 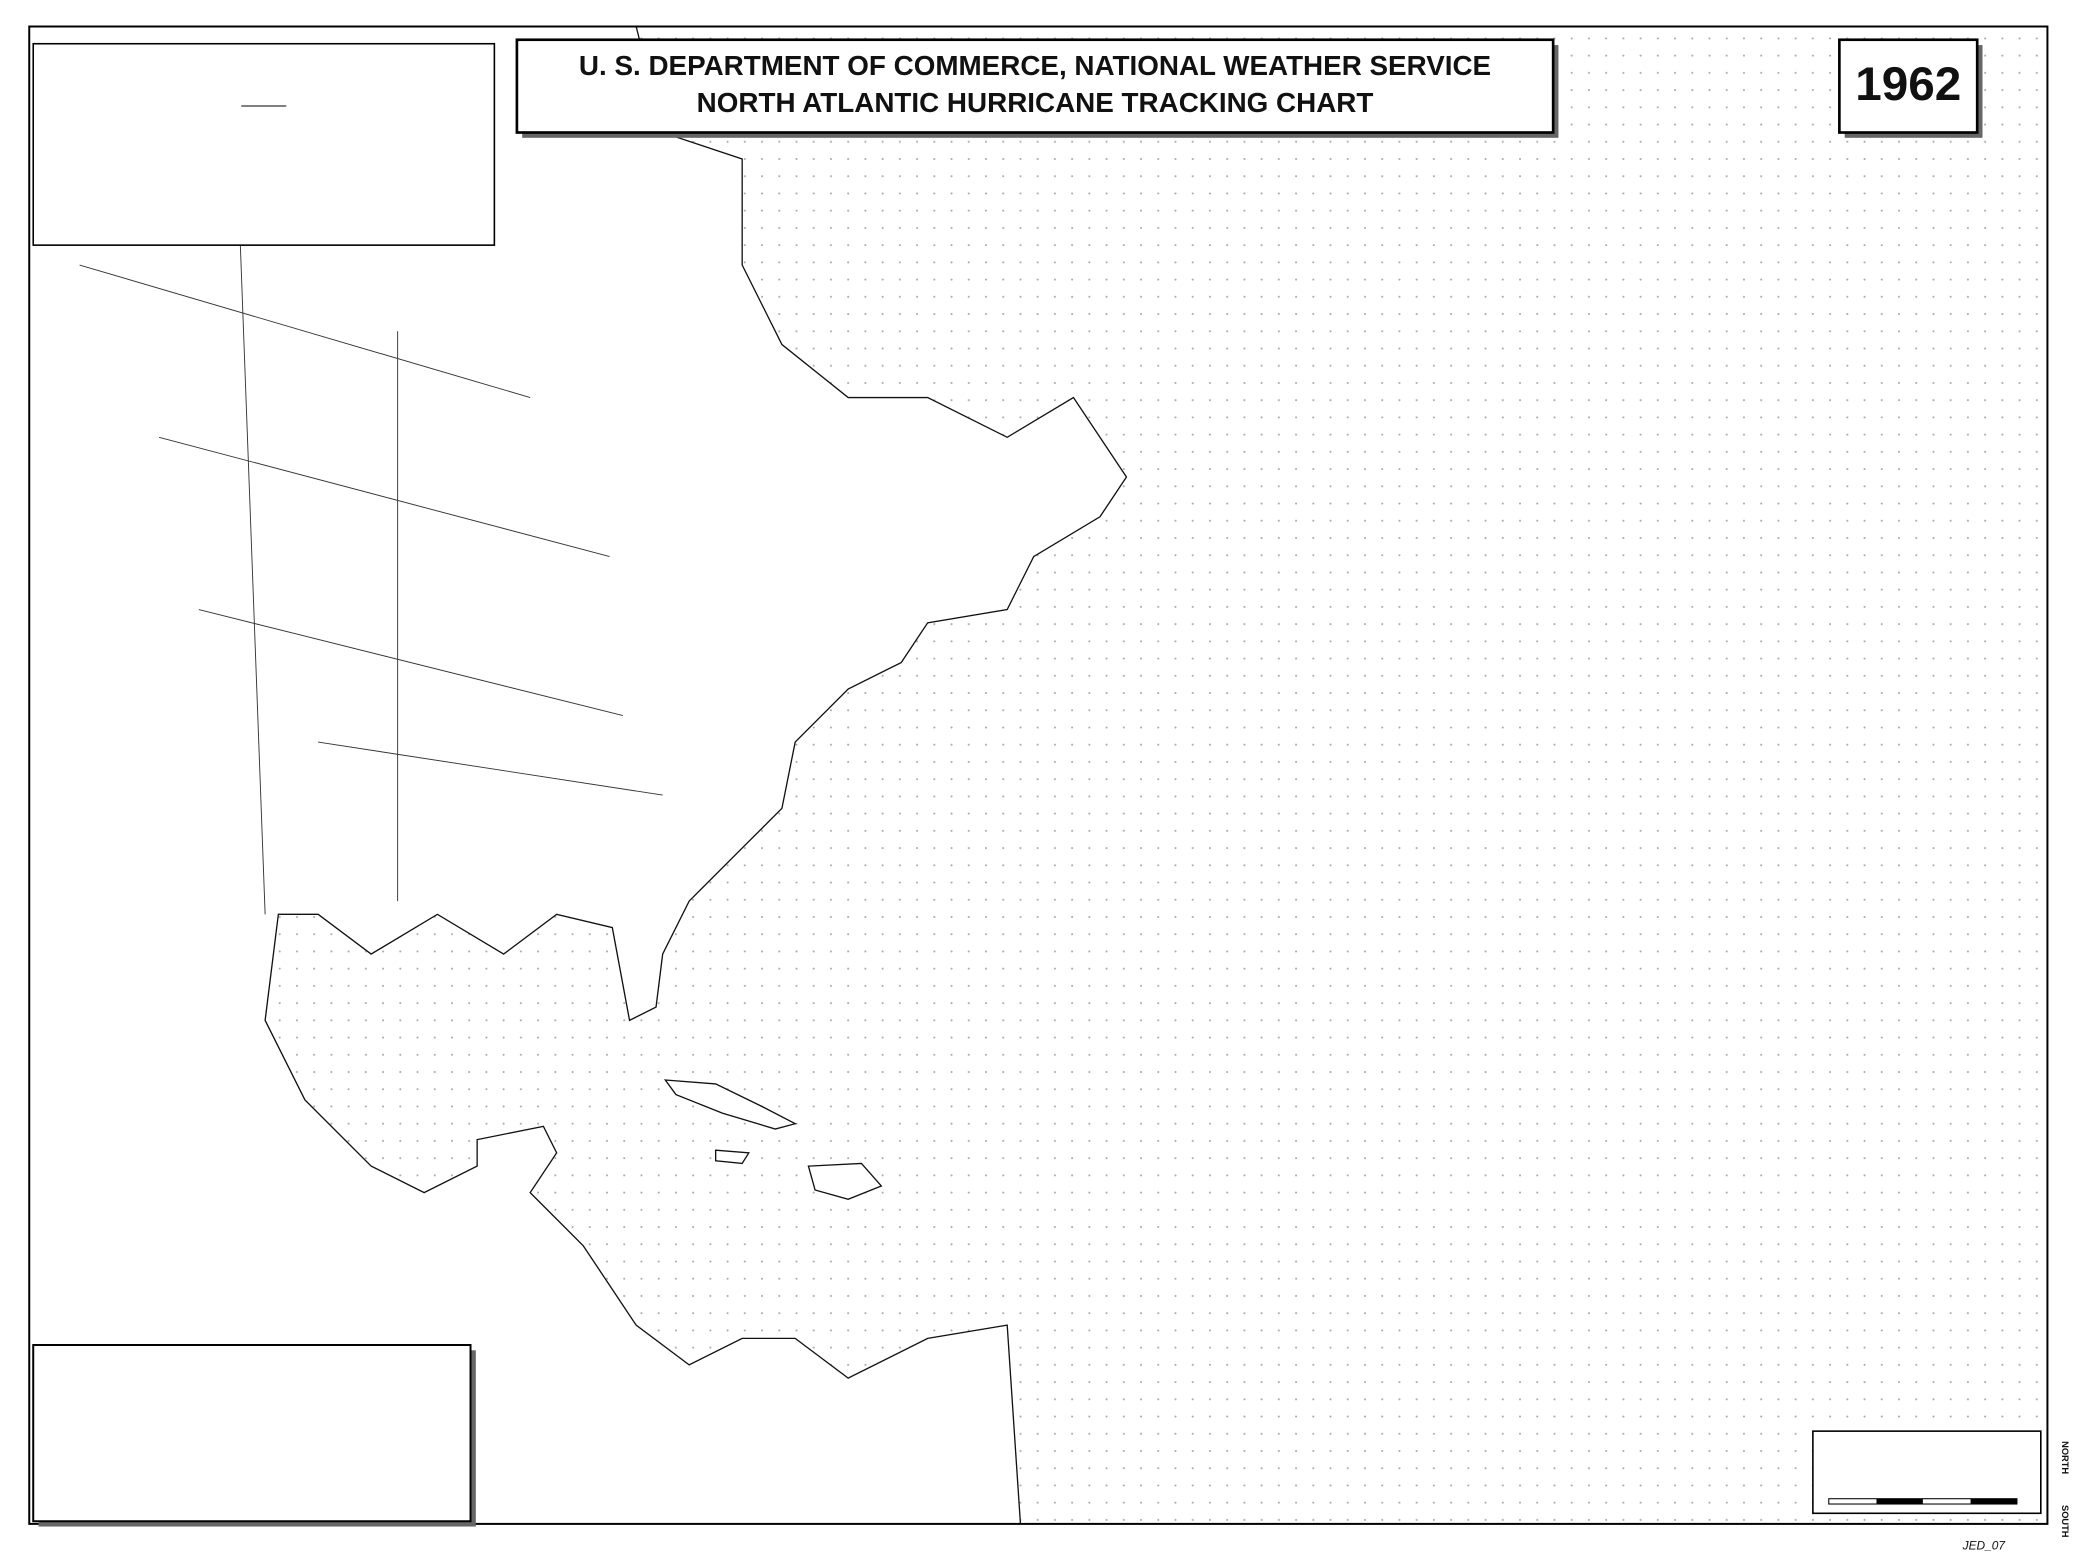 I want to click on year: 1962, so click(x=1908, y=84).